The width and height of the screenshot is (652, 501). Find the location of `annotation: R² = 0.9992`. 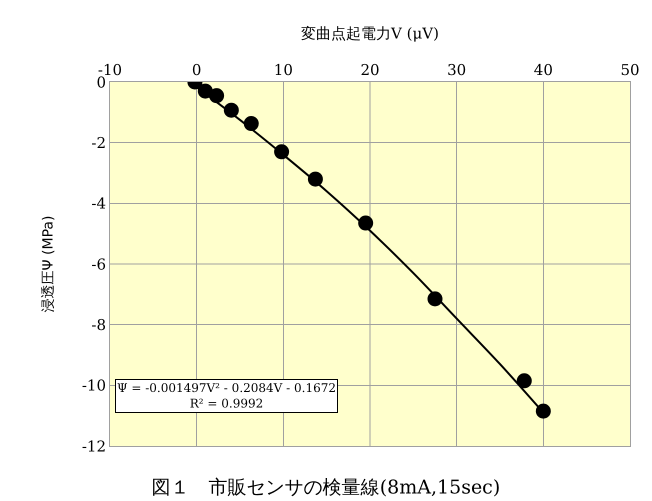

annotation: R² = 0.9992 is located at coordinates (227, 403).